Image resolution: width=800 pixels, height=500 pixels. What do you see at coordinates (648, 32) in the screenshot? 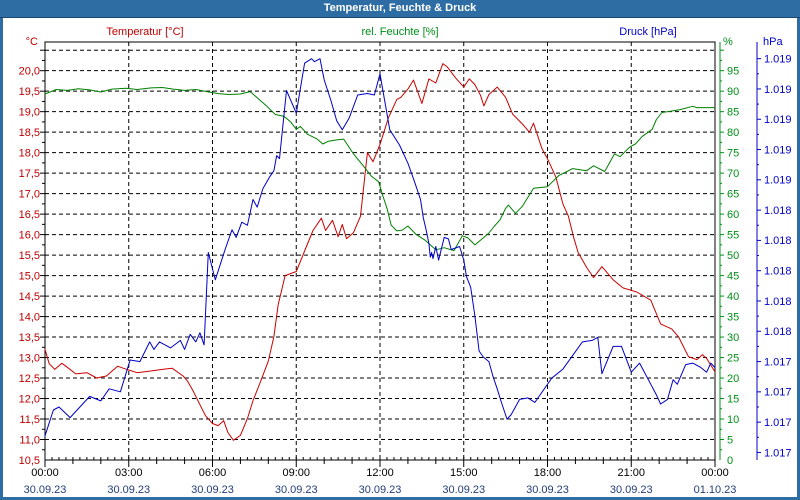
I see `legend-pressure: Druck [hPa]` at bounding box center [648, 32].